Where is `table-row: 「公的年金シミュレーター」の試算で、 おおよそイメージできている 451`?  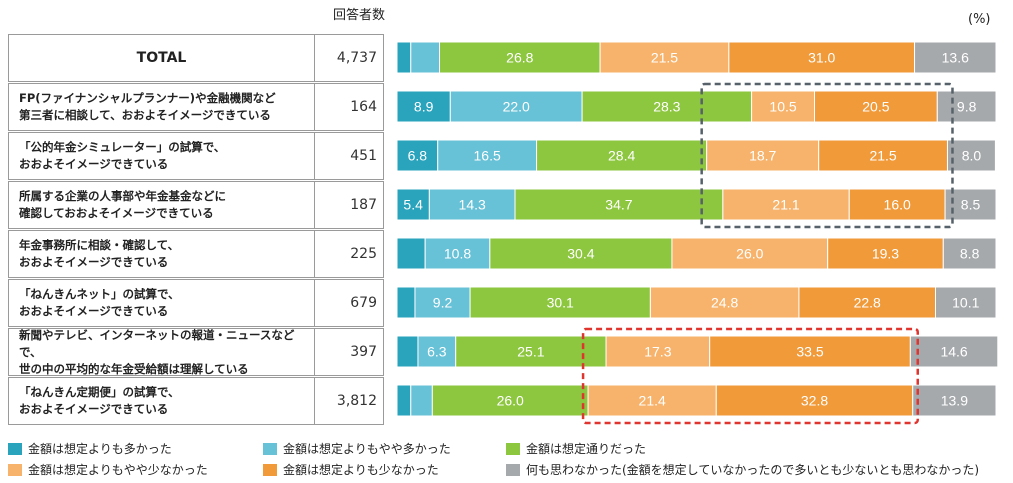 table-row: 「公的年金シミュレーター」の試算で、 おおよそイメージできている 451 is located at coordinates (196, 156).